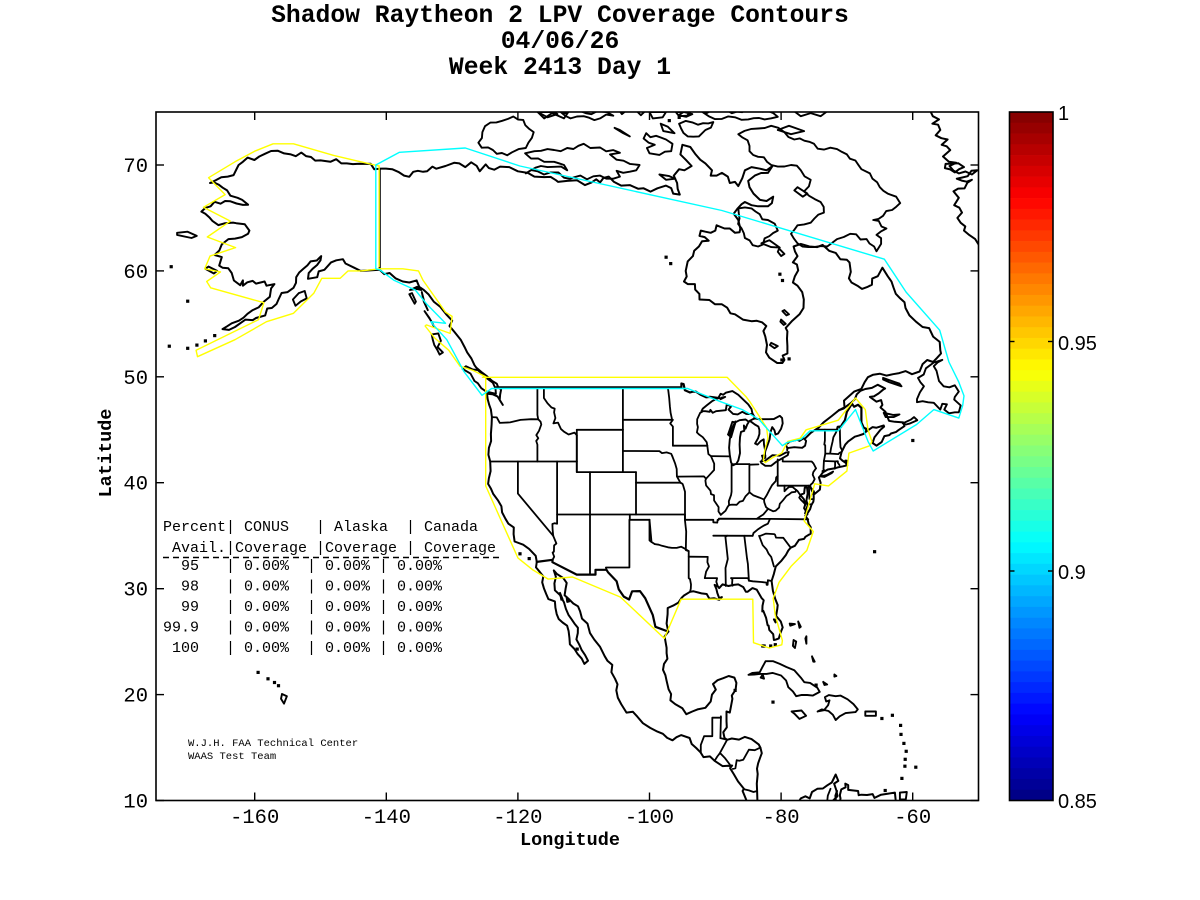  What do you see at coordinates (303, 648) in the screenshot?
I see `svg-text: 100 | 0.00% | 0.00% | 0.00%` at bounding box center [303, 648].